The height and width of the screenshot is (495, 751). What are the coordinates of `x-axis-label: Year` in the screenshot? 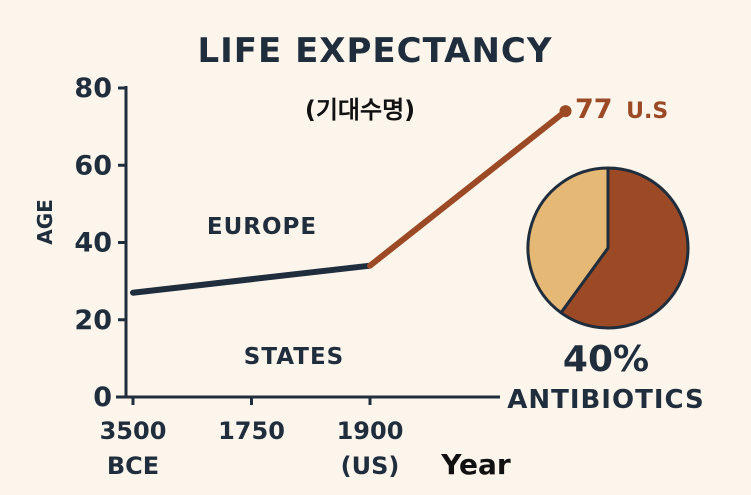 It's located at (475, 464).